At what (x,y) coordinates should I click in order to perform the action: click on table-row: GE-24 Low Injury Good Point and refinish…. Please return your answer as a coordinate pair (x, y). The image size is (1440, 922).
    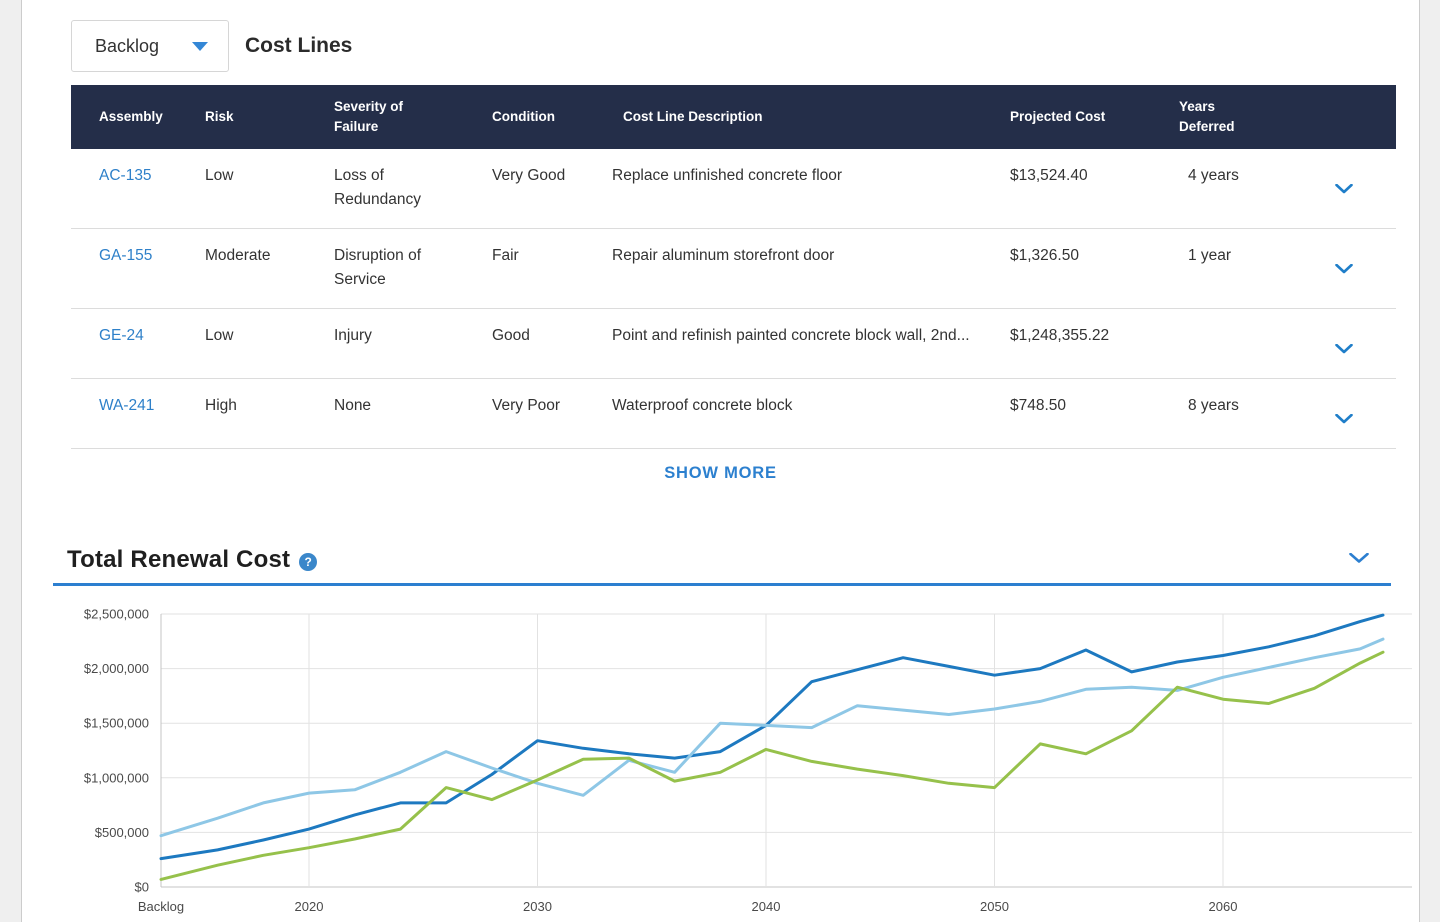
    Looking at the image, I should click on (733, 344).